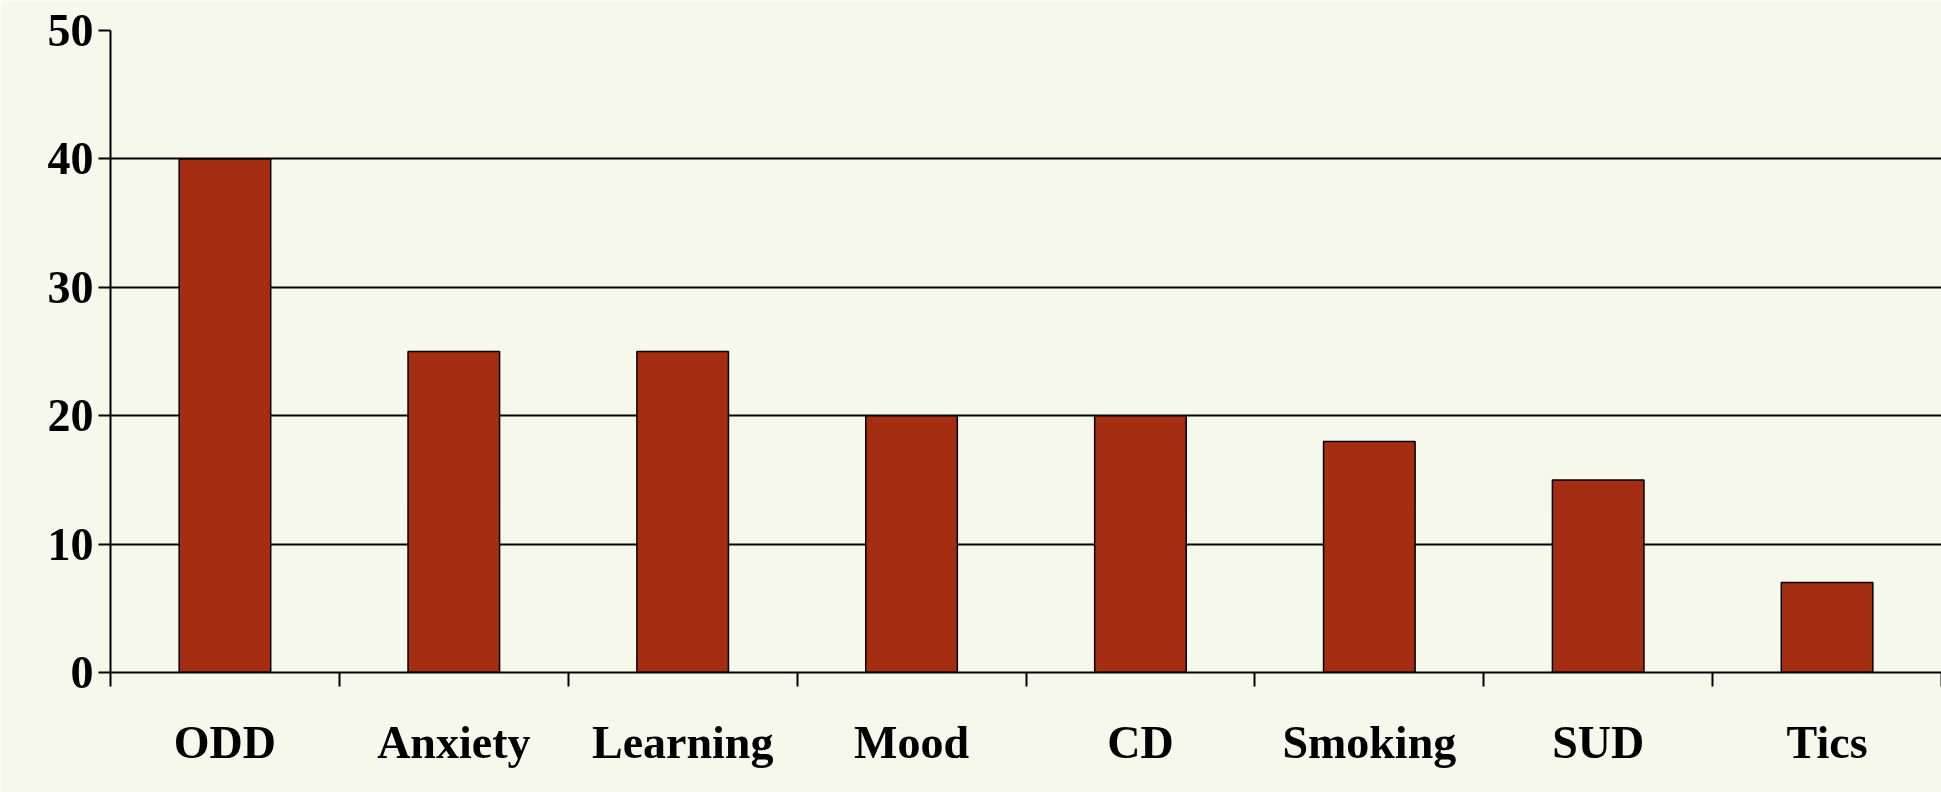  Describe the element at coordinates (70, 159) in the screenshot. I see `y-tick-label: 40` at that location.